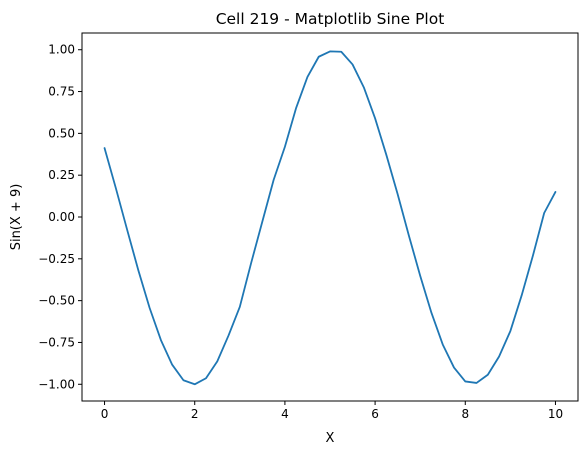 The image size is (587, 455). What do you see at coordinates (61, 92) in the screenshot?
I see `y-tick-label: 0.75` at bounding box center [61, 92].